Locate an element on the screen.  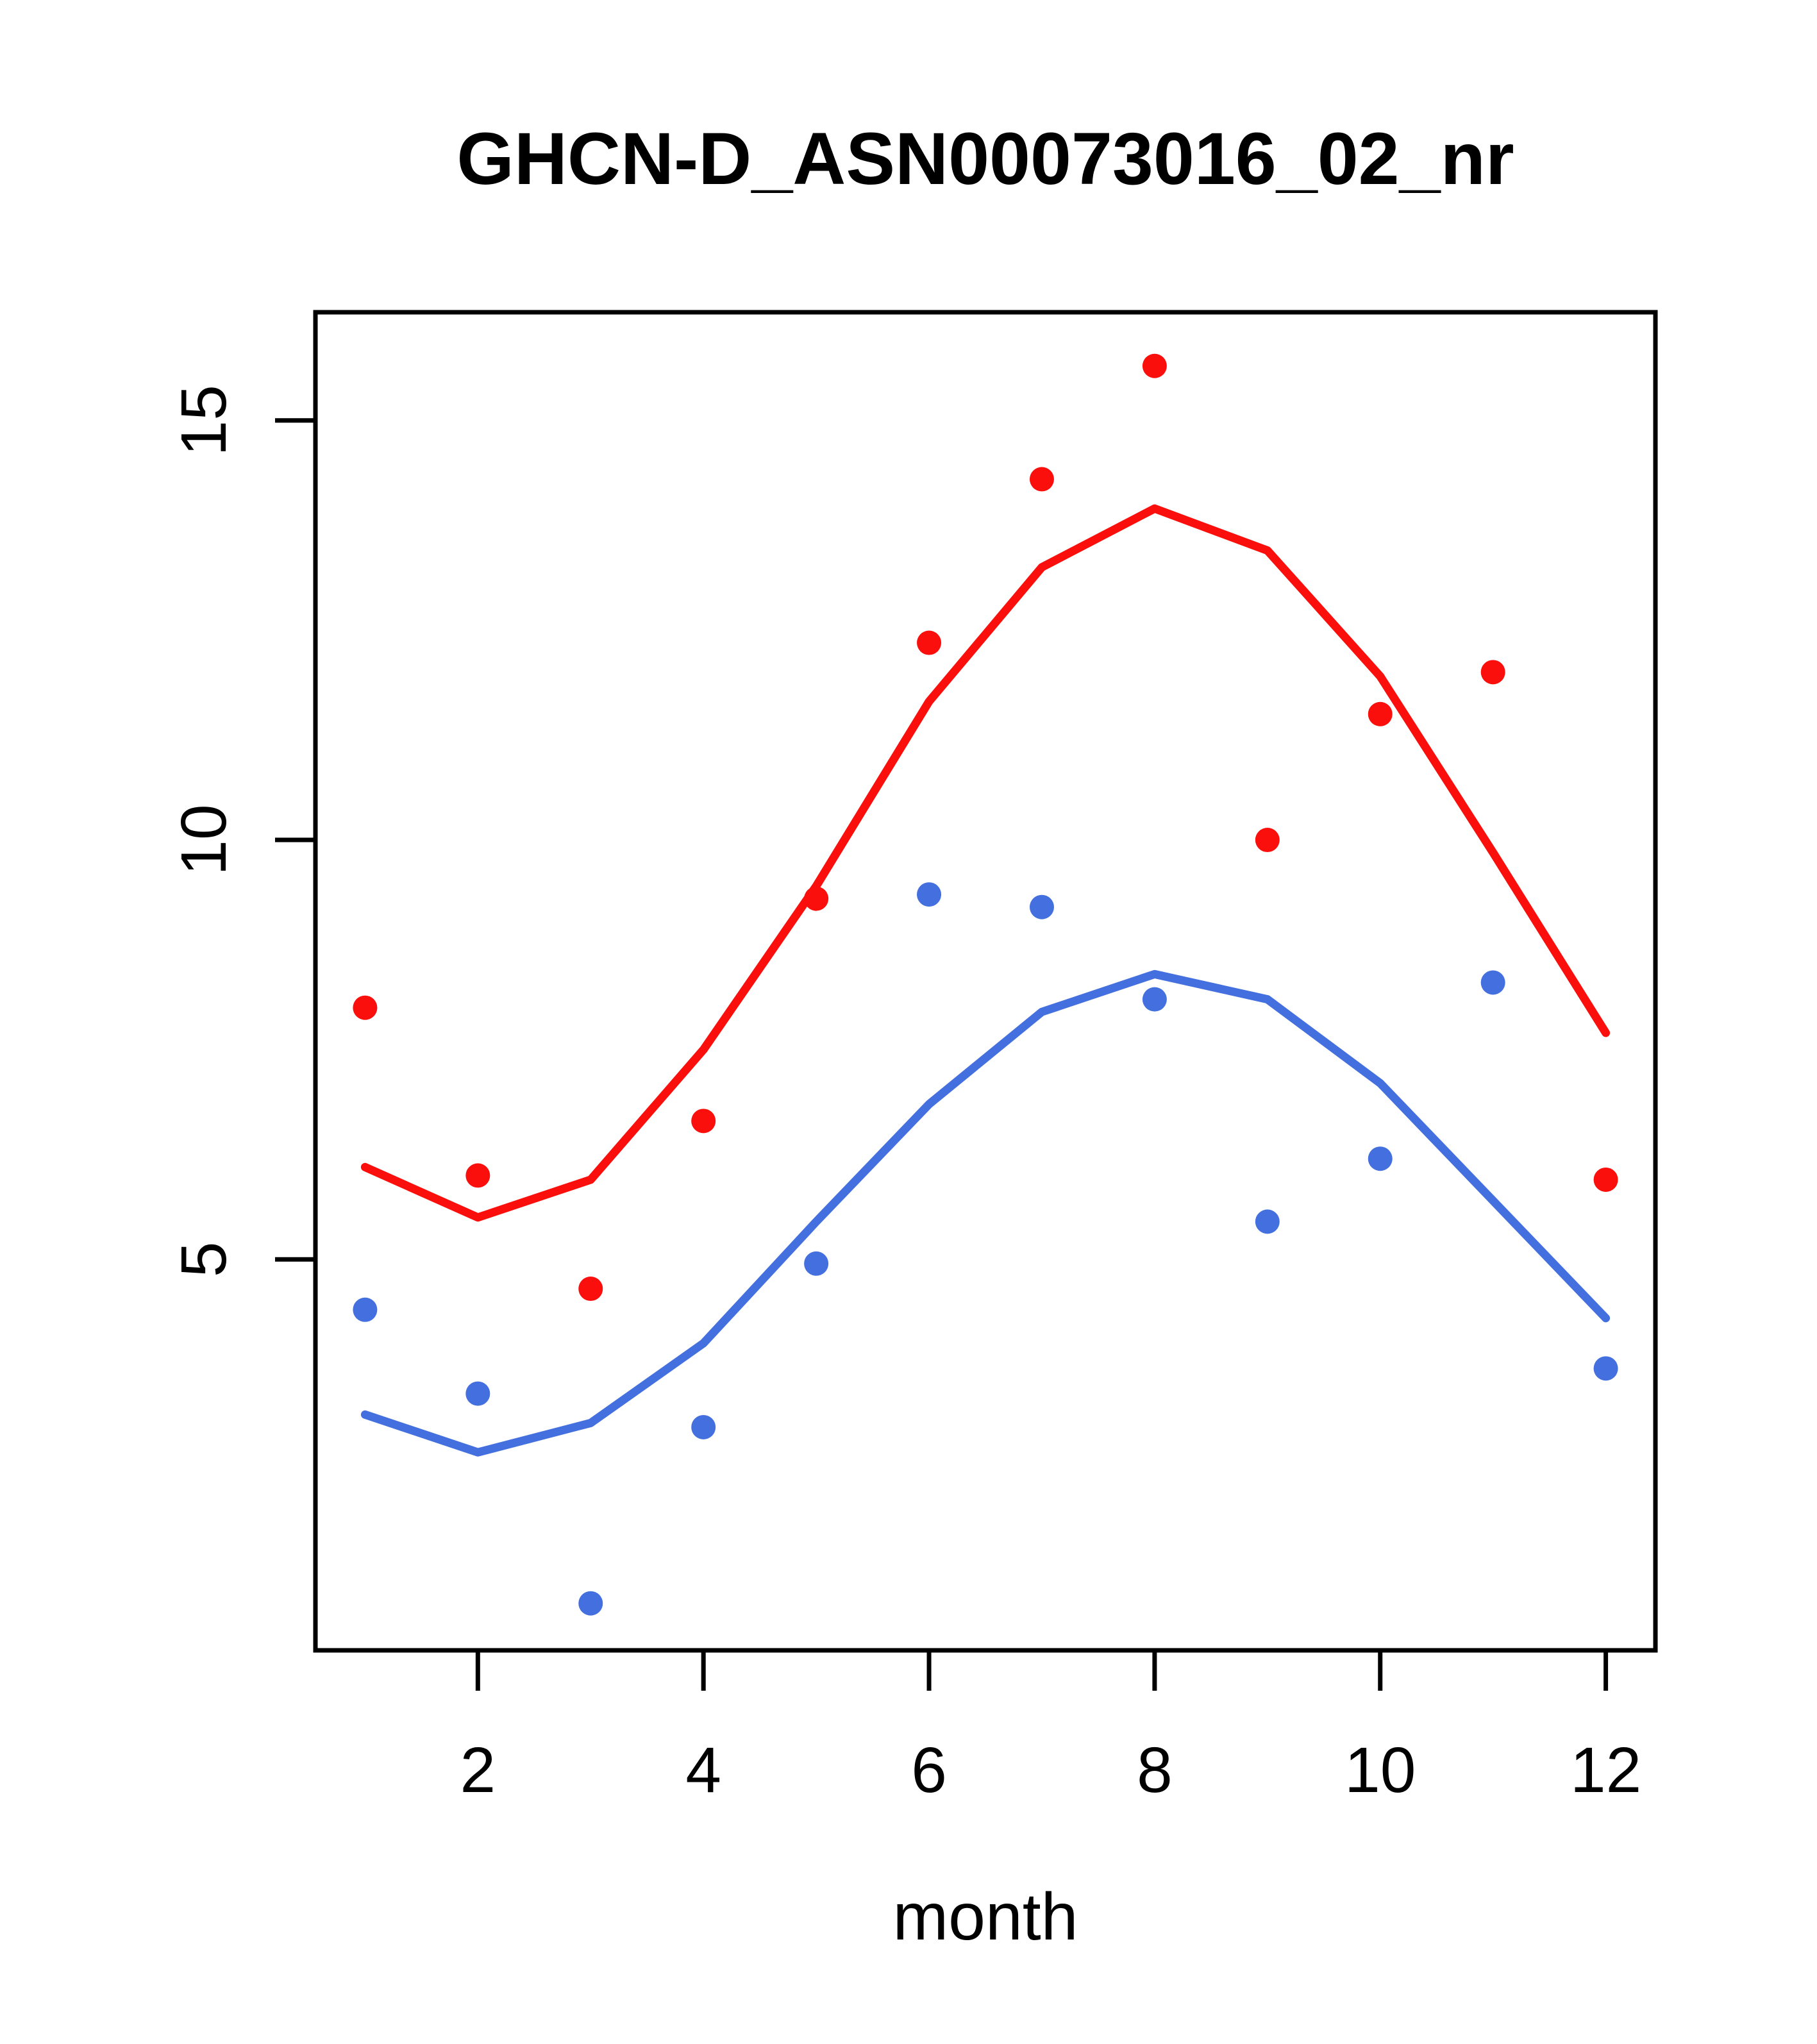
y-tick-label: 10 is located at coordinates (204, 839).